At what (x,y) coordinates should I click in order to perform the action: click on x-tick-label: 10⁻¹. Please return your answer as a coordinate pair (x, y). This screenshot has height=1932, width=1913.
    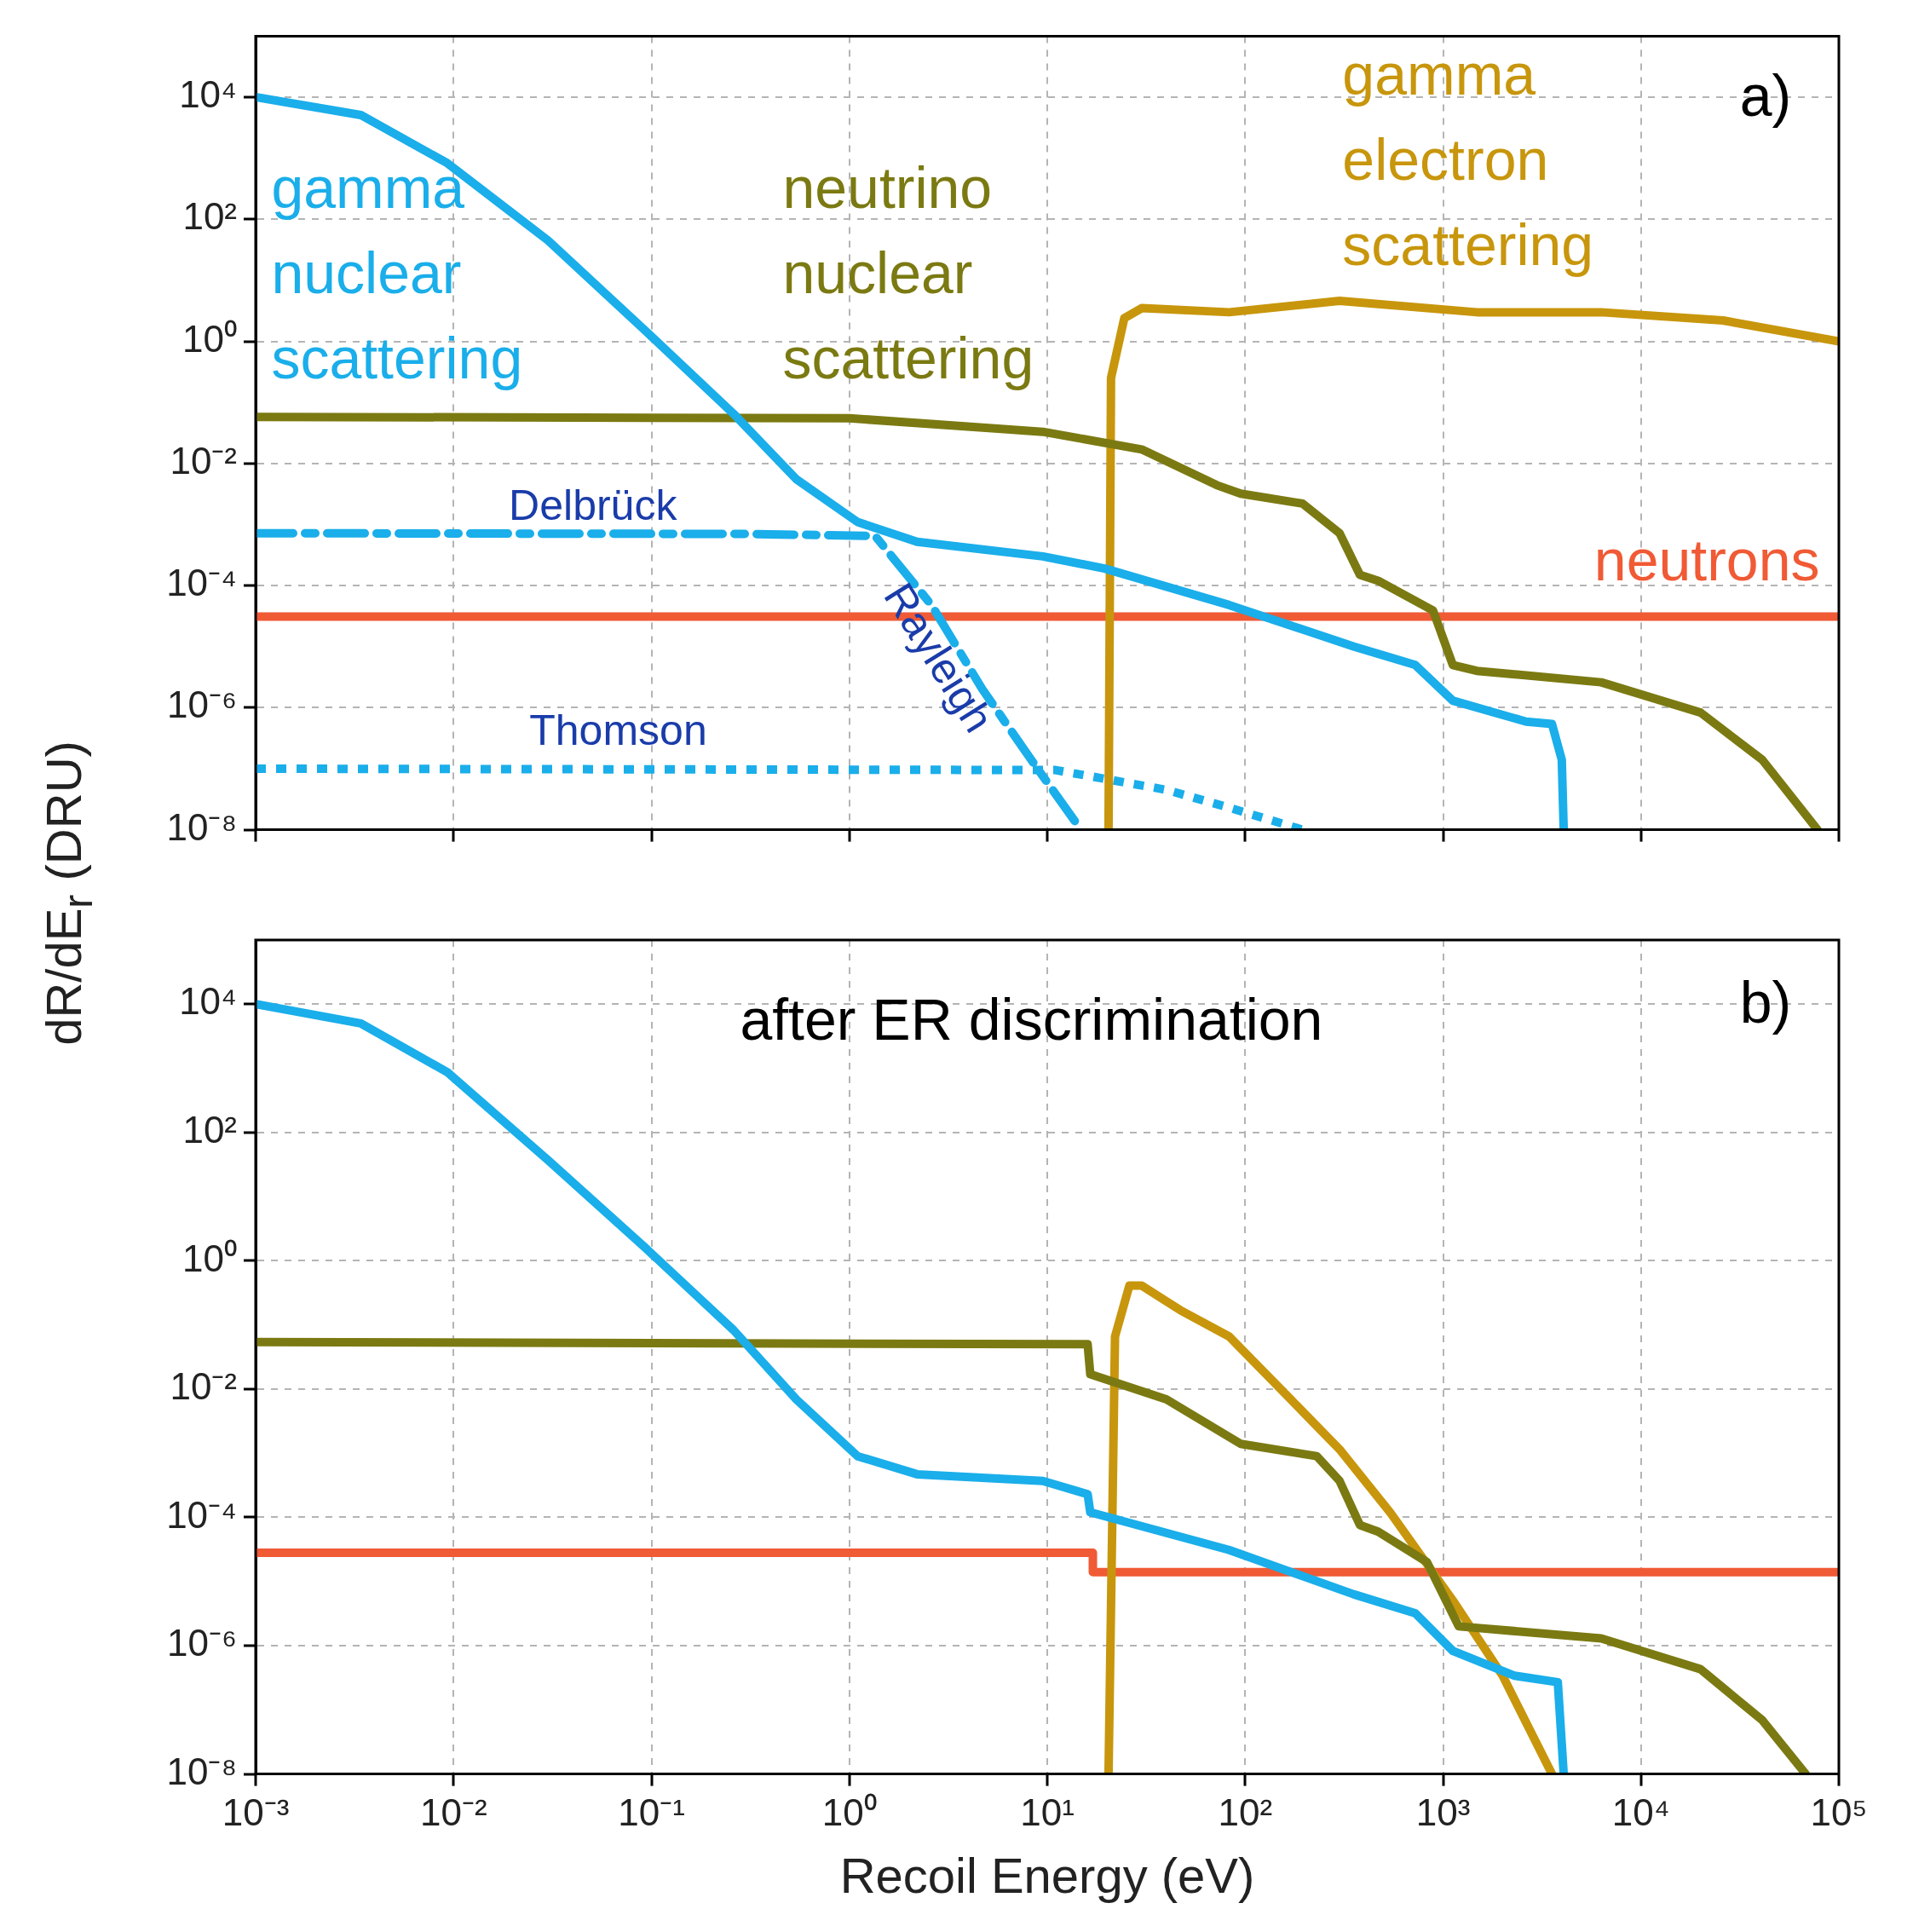
    Looking at the image, I should click on (651, 1812).